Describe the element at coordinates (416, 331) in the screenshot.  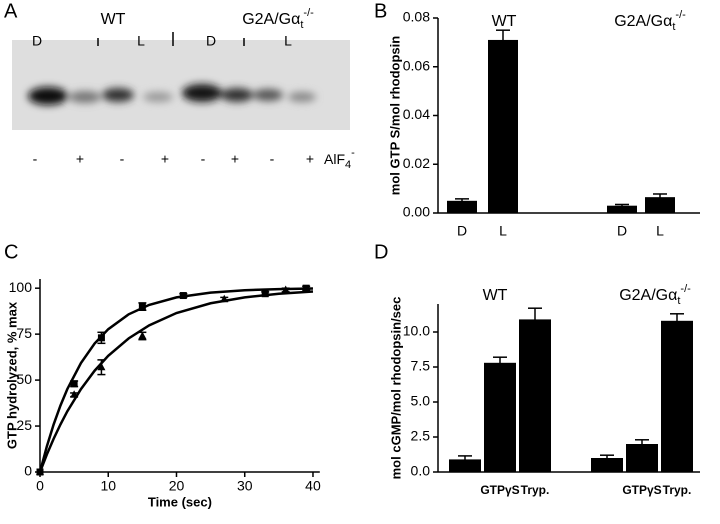
I see `y-tick-label: 10.0` at that location.